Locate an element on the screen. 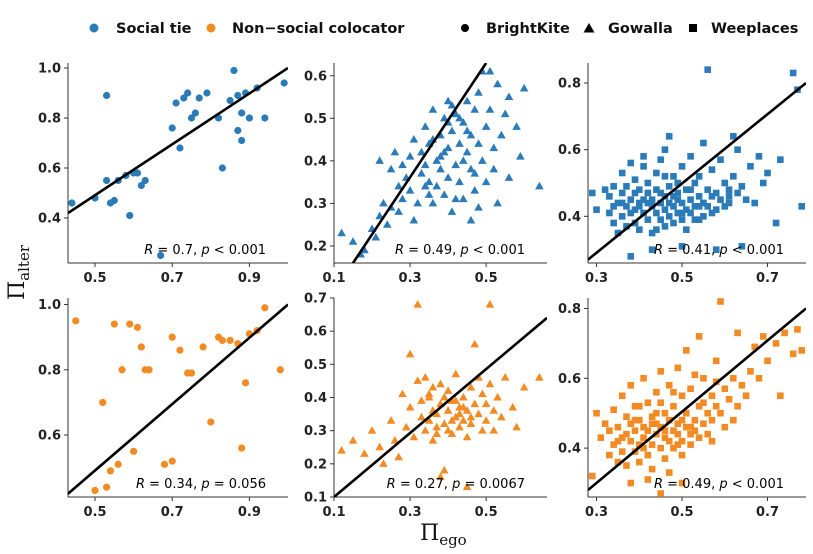 This screenshot has width=813, height=554. stats-annotation: R = 0.49, p < 0.001 is located at coordinates (460, 250).